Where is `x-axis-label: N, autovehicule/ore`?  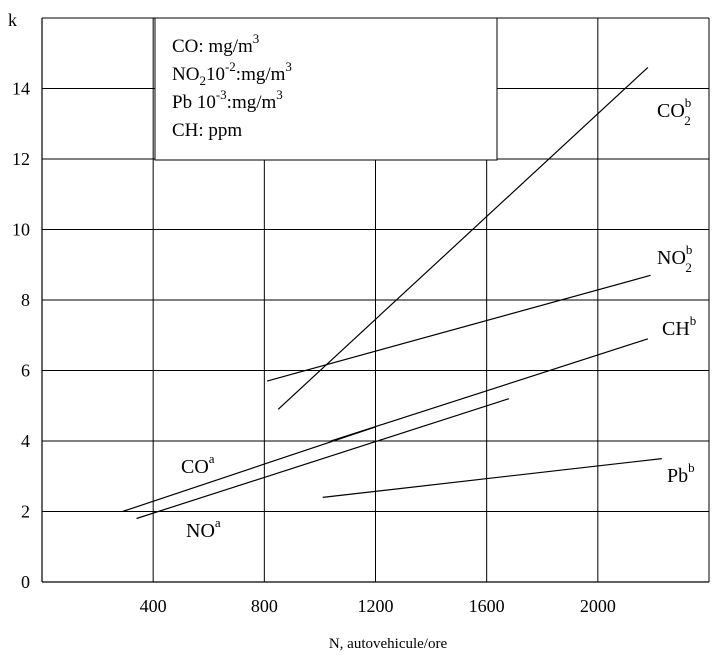 x-axis-label: N, autovehicule/ore is located at coordinates (388, 644).